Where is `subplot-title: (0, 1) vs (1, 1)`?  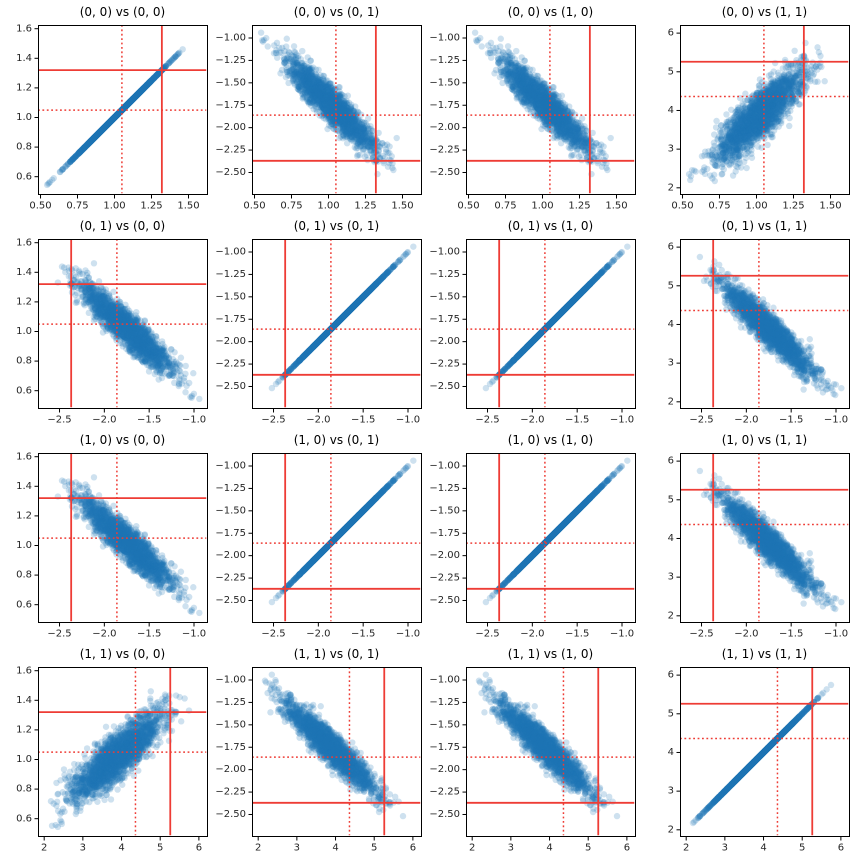
subplot-title: (0, 1) vs (1, 1) is located at coordinates (764, 226).